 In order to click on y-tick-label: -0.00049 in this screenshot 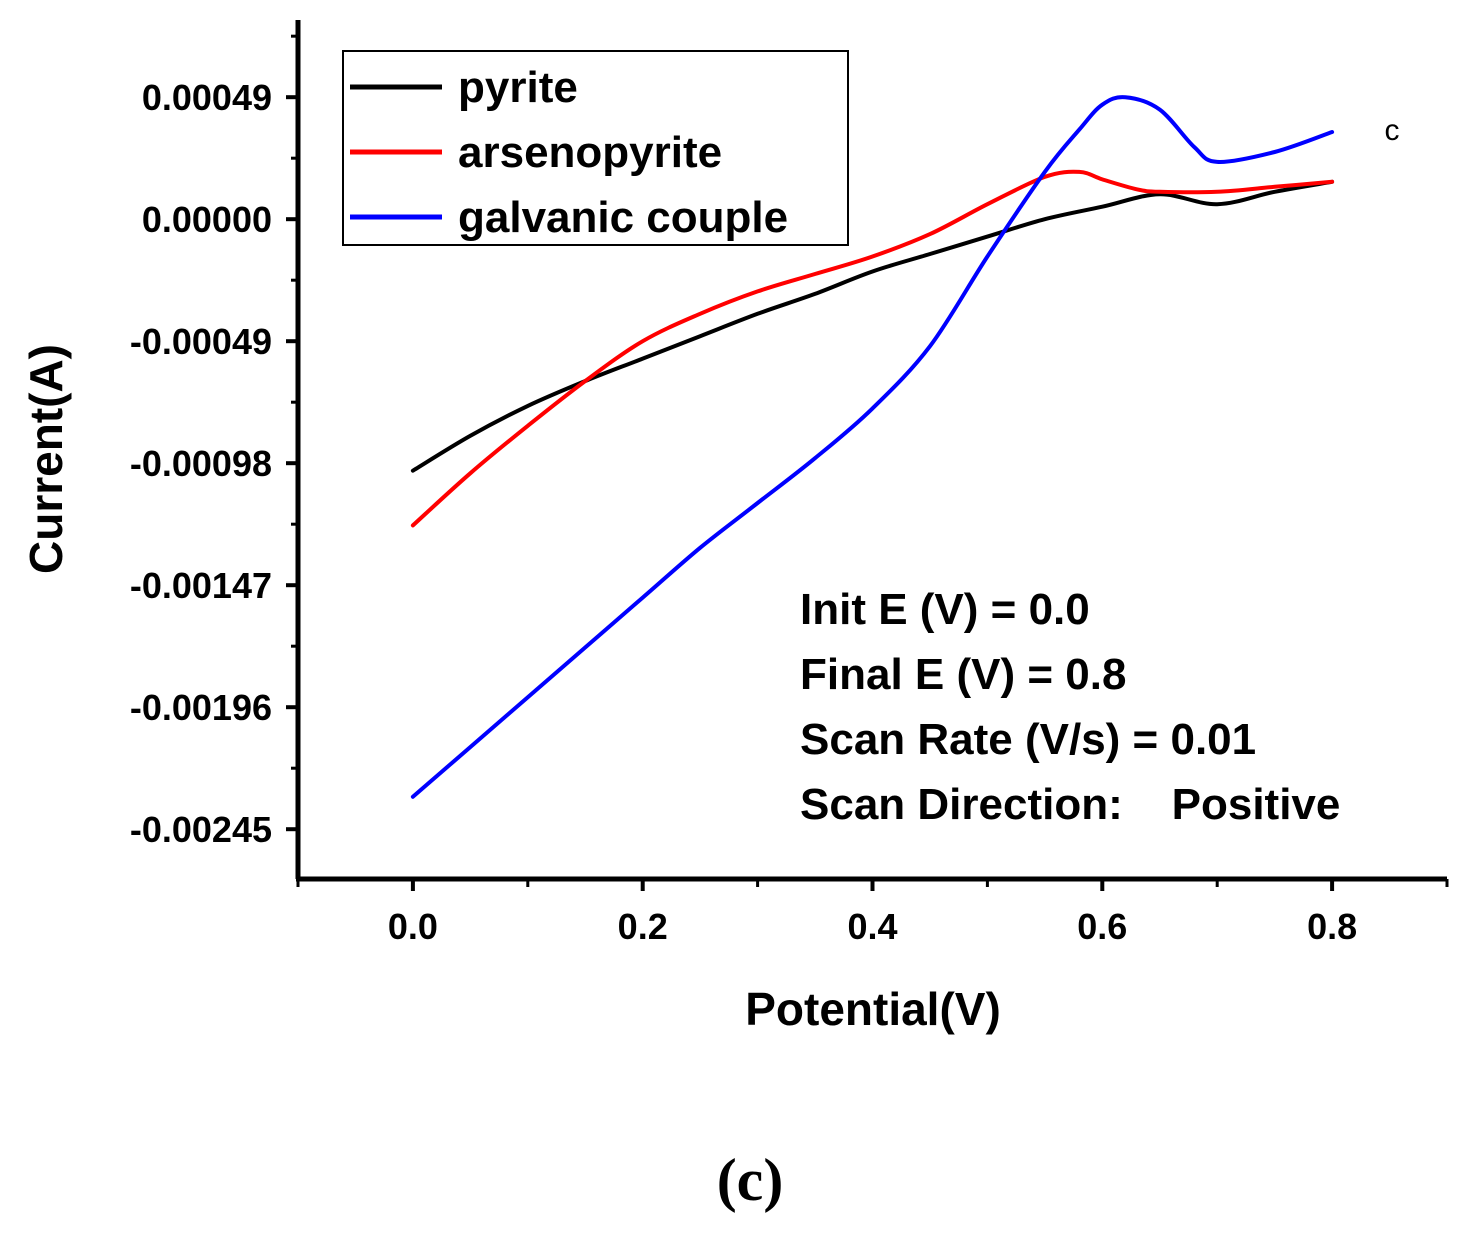, I will do `click(201, 341)`.